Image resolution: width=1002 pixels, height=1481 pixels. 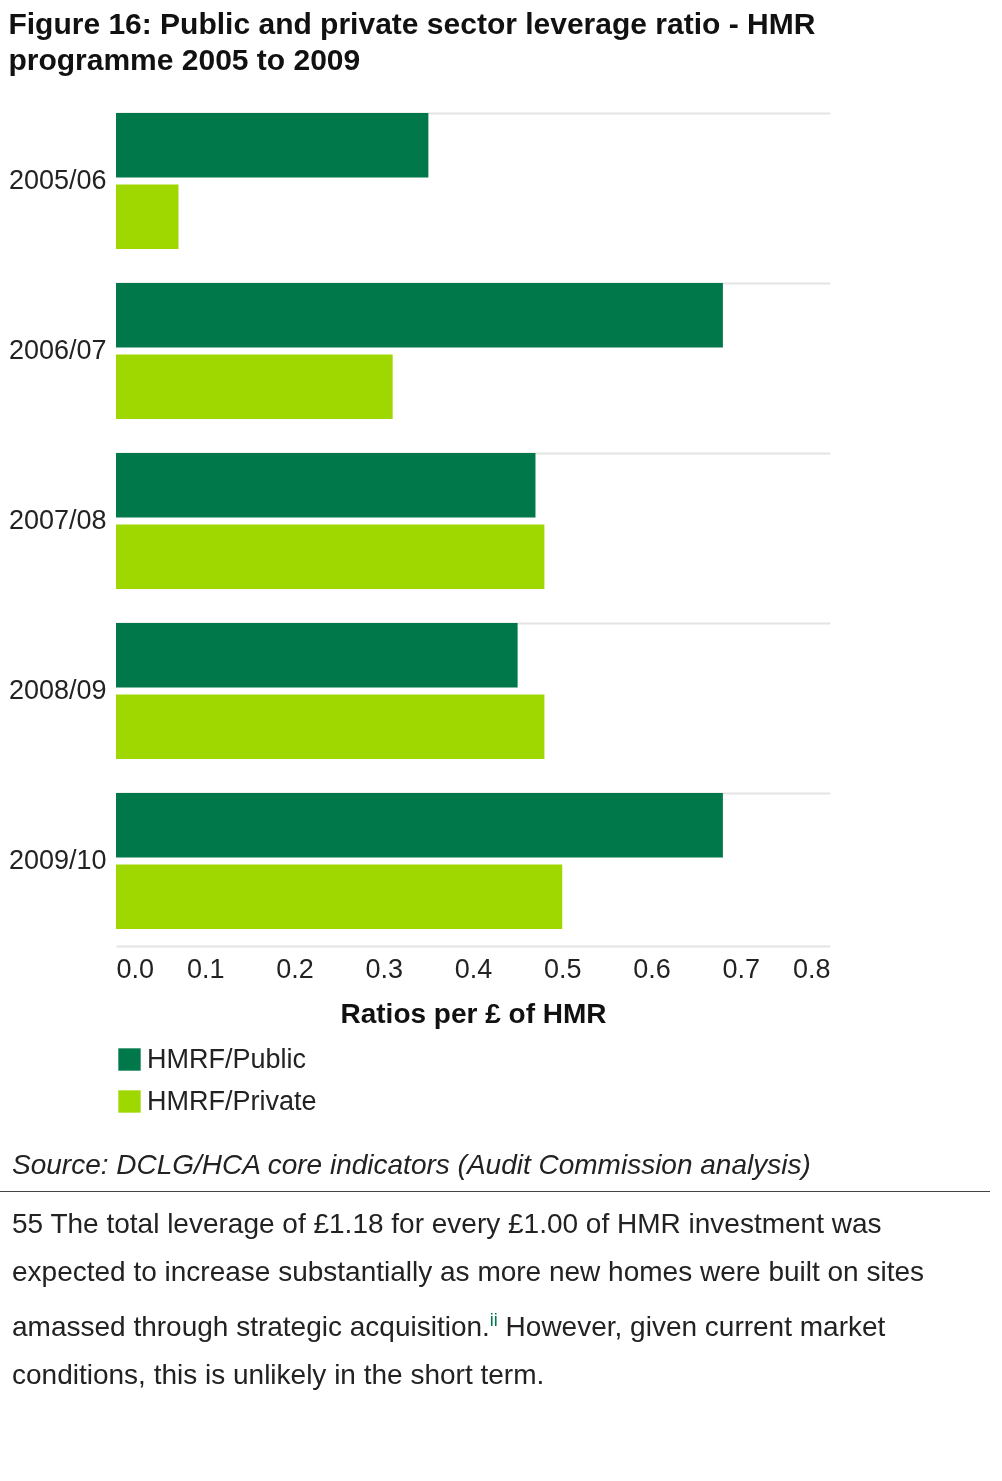 What do you see at coordinates (232, 1100) in the screenshot?
I see `legend-label: HMRF/Private` at bounding box center [232, 1100].